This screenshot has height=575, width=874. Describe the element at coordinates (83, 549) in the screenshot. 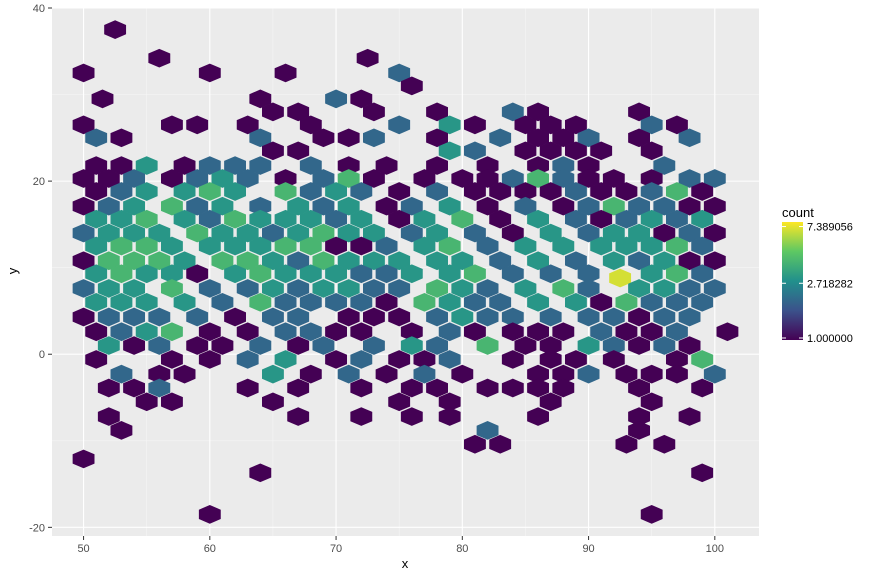

I see `x-tick-label: 50` at that location.